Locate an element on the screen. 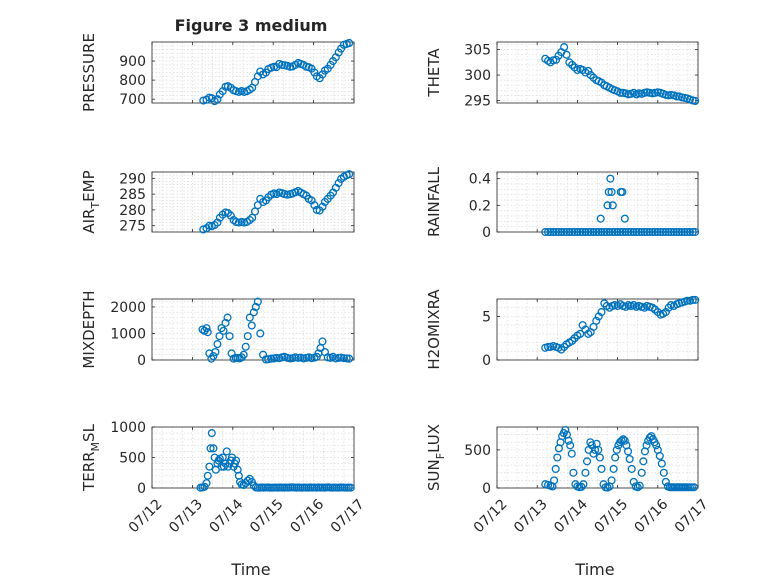 The height and width of the screenshot is (583, 778). subplot-theta: 295 300 305 THETA is located at coordinates (562, 75).